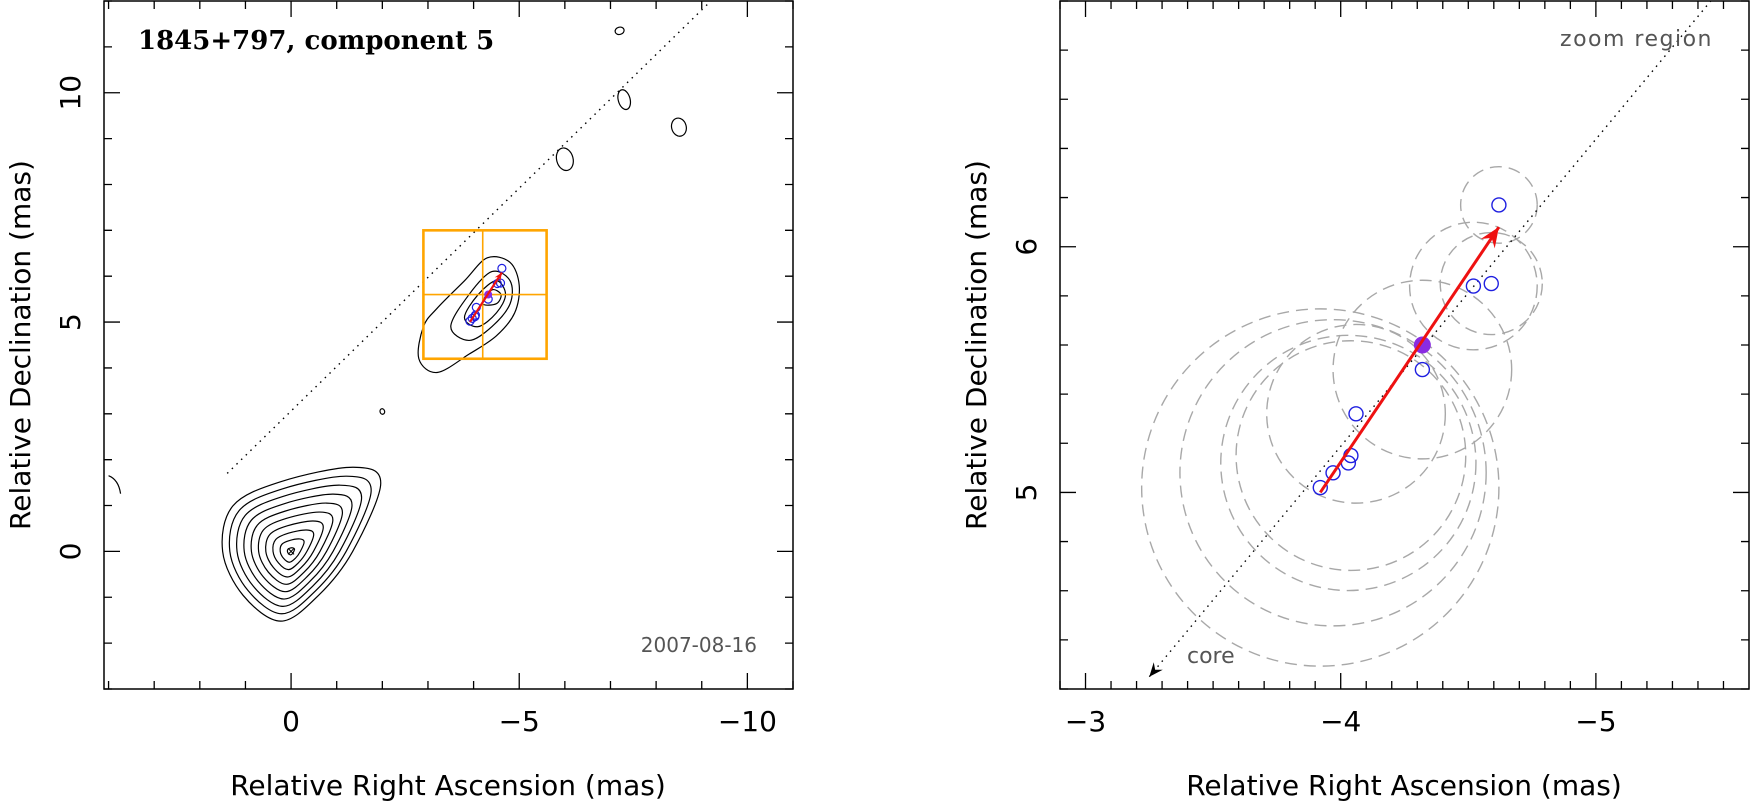 The image size is (1751, 809). I want to click on core-peak-marker, so click(291, 551).